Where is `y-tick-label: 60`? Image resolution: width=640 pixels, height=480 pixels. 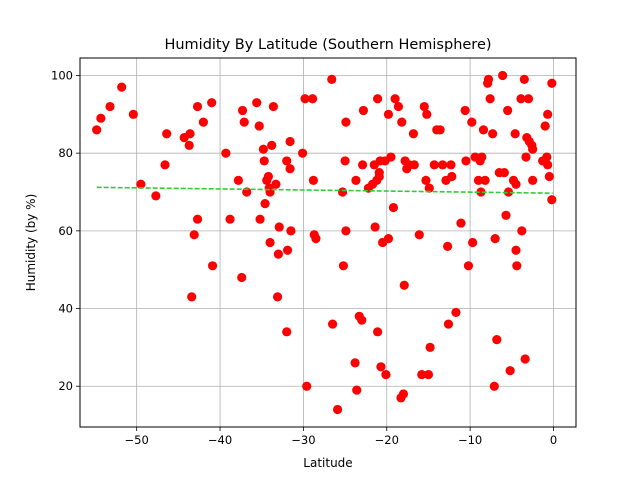
y-tick-label: 60 is located at coordinates (65, 231).